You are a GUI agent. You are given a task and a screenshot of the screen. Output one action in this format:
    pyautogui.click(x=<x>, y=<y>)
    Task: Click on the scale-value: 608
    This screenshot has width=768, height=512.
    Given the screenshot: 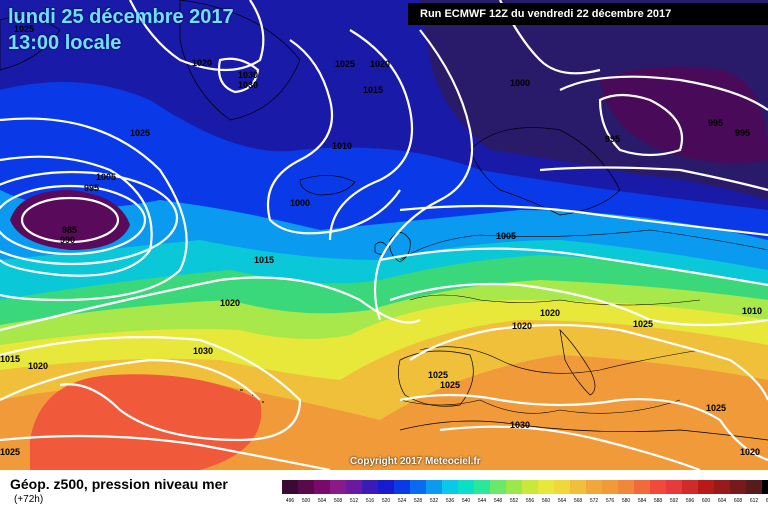 What is the action you would take?
    pyautogui.click(x=738, y=501)
    